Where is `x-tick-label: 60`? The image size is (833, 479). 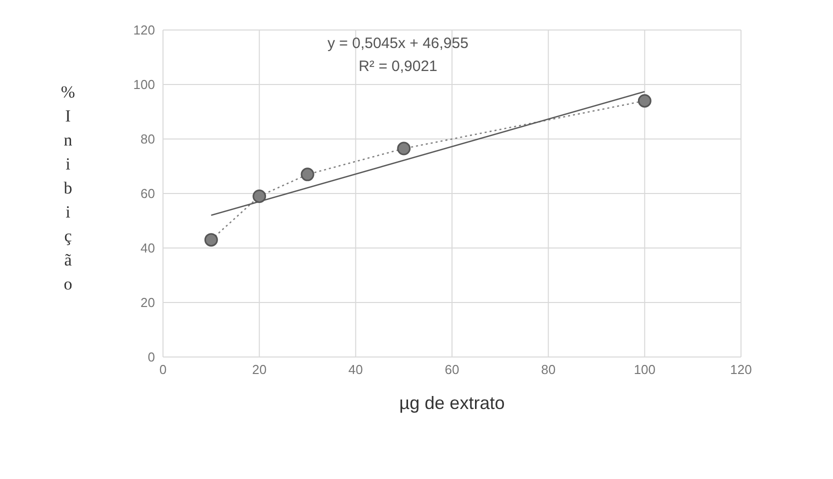 x-tick-label: 60 is located at coordinates (452, 370).